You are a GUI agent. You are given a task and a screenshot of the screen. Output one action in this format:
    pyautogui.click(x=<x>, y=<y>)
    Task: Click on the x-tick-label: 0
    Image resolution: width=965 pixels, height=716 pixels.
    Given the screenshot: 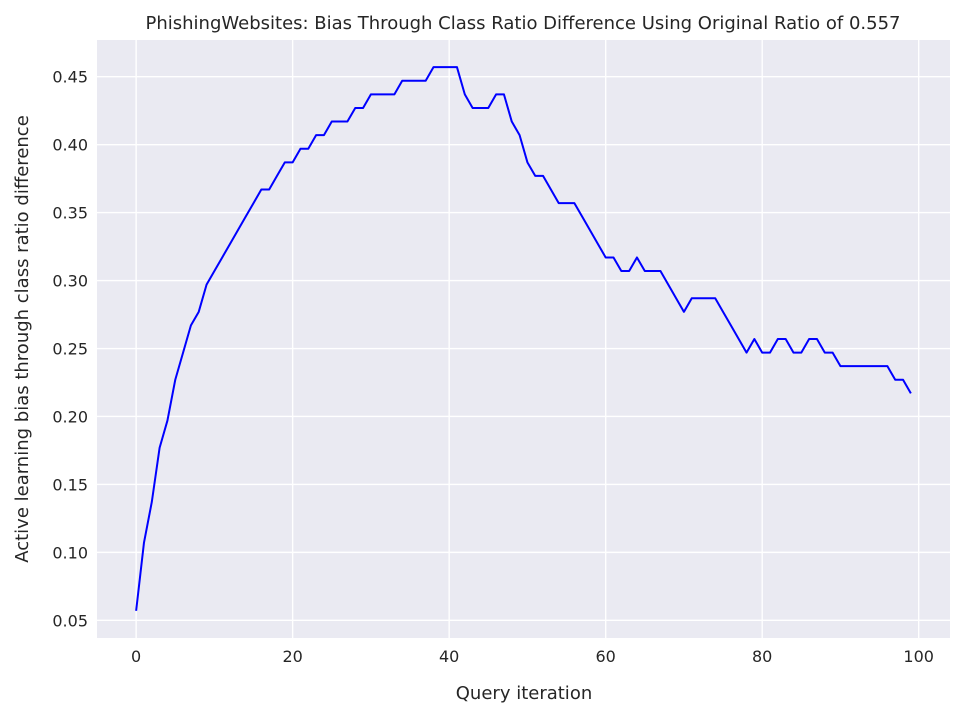 What is the action you would take?
    pyautogui.click(x=136, y=656)
    